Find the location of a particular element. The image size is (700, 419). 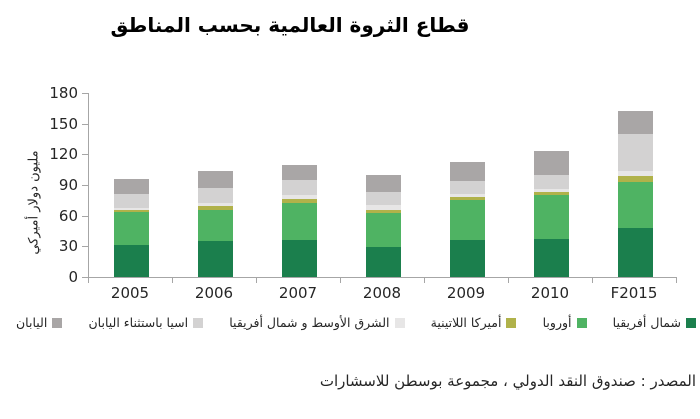

bar-F2015 is located at coordinates (635, 185).